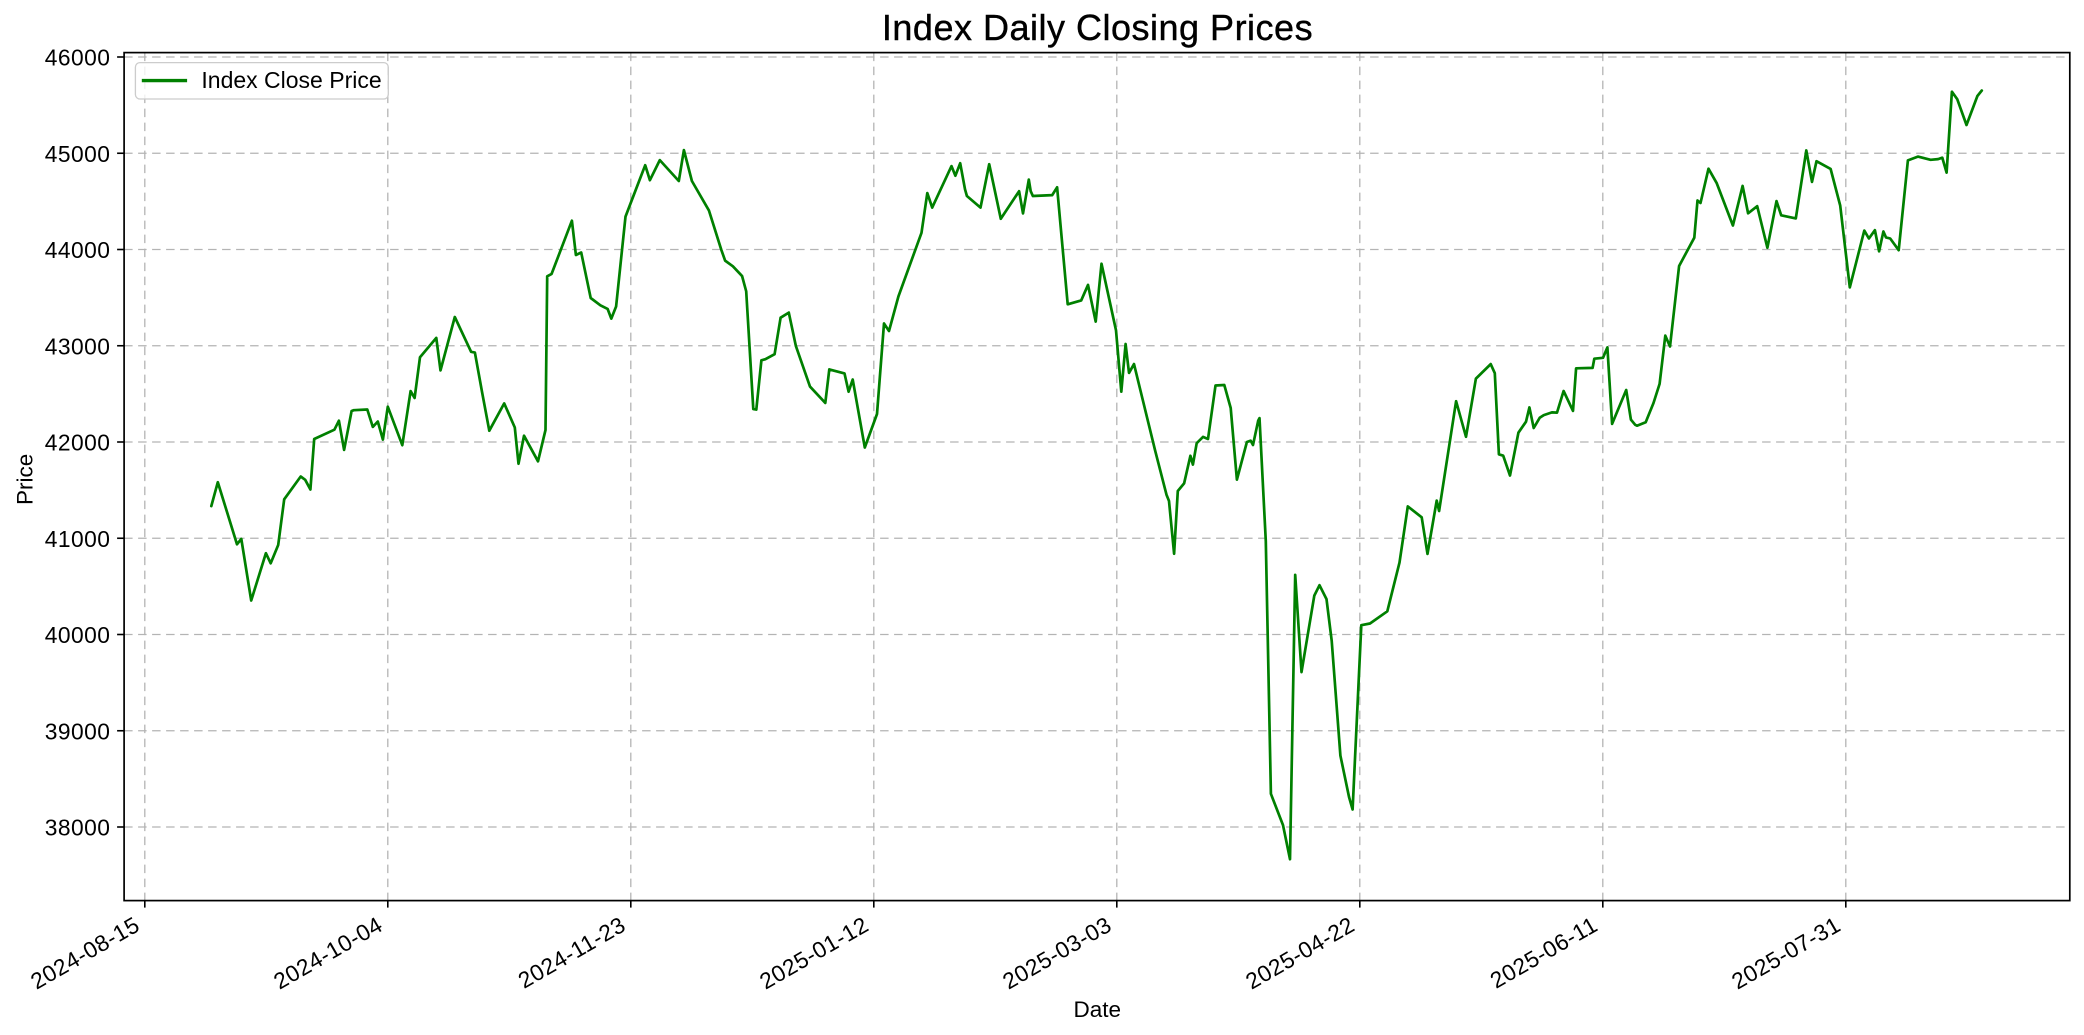 This screenshot has width=2084, height=1035. What do you see at coordinates (1098, 1009) in the screenshot?
I see `svg-text: Date` at bounding box center [1098, 1009].